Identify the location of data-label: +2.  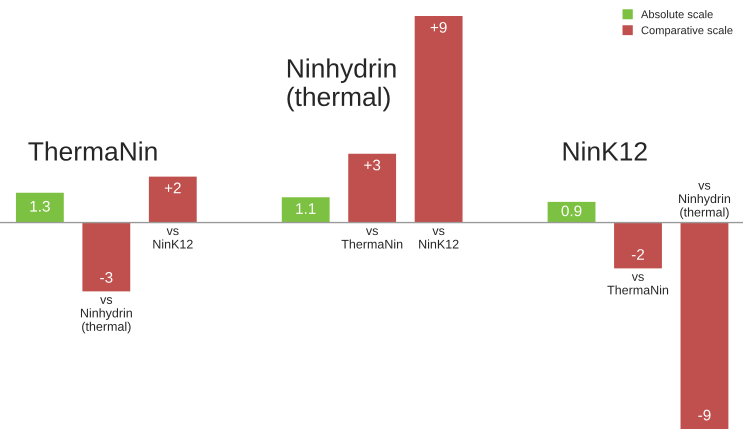
(172, 188).